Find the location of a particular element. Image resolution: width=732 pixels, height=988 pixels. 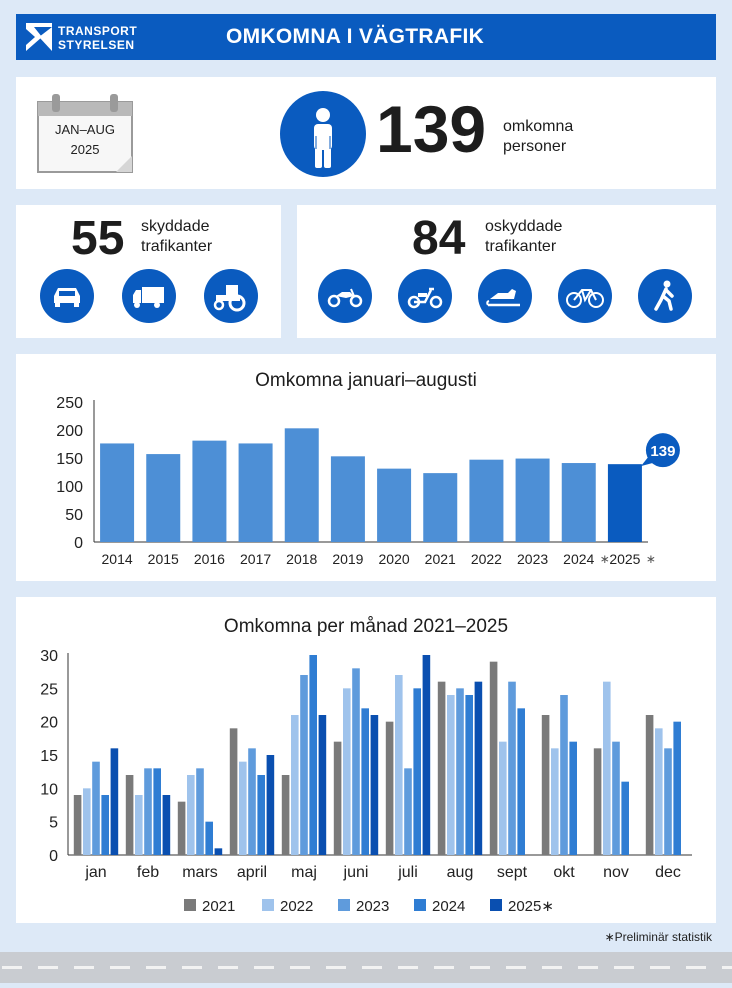

bar-feb-2022 is located at coordinates (139, 825).